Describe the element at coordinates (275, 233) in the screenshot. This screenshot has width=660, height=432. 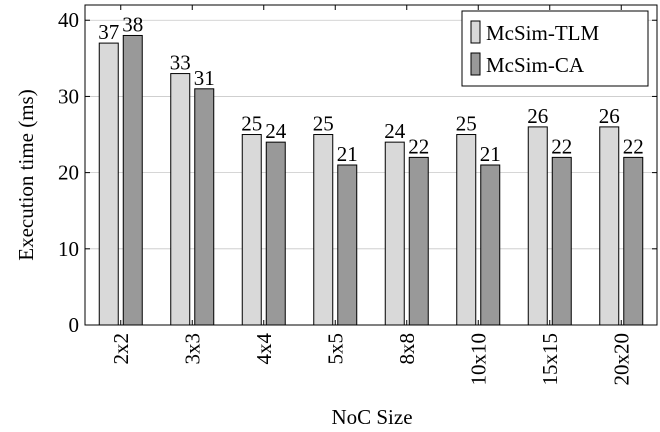
I see `bar-mcsim-ca-4x4` at that location.